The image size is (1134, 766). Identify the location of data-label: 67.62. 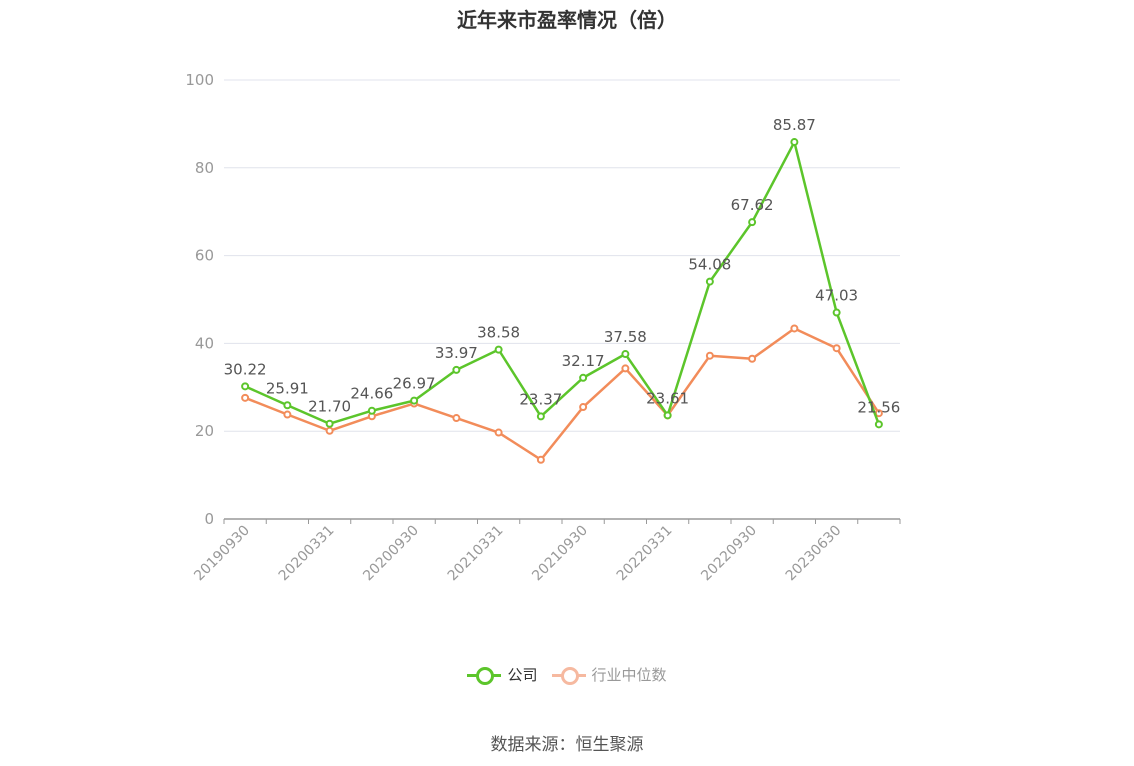
(752, 205).